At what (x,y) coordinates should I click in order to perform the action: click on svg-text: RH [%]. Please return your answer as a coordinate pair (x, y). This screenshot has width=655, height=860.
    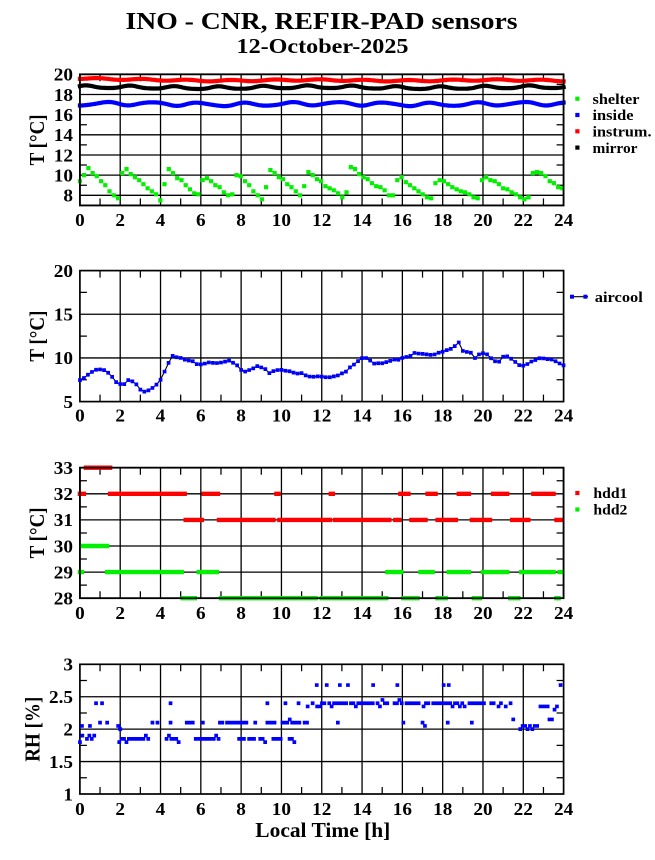
    Looking at the image, I should click on (33, 729).